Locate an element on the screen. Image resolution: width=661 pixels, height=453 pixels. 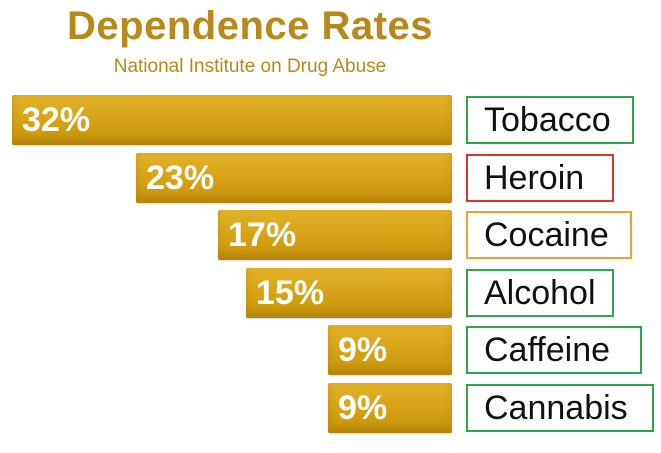
bar-alcohol is located at coordinates (349, 293).